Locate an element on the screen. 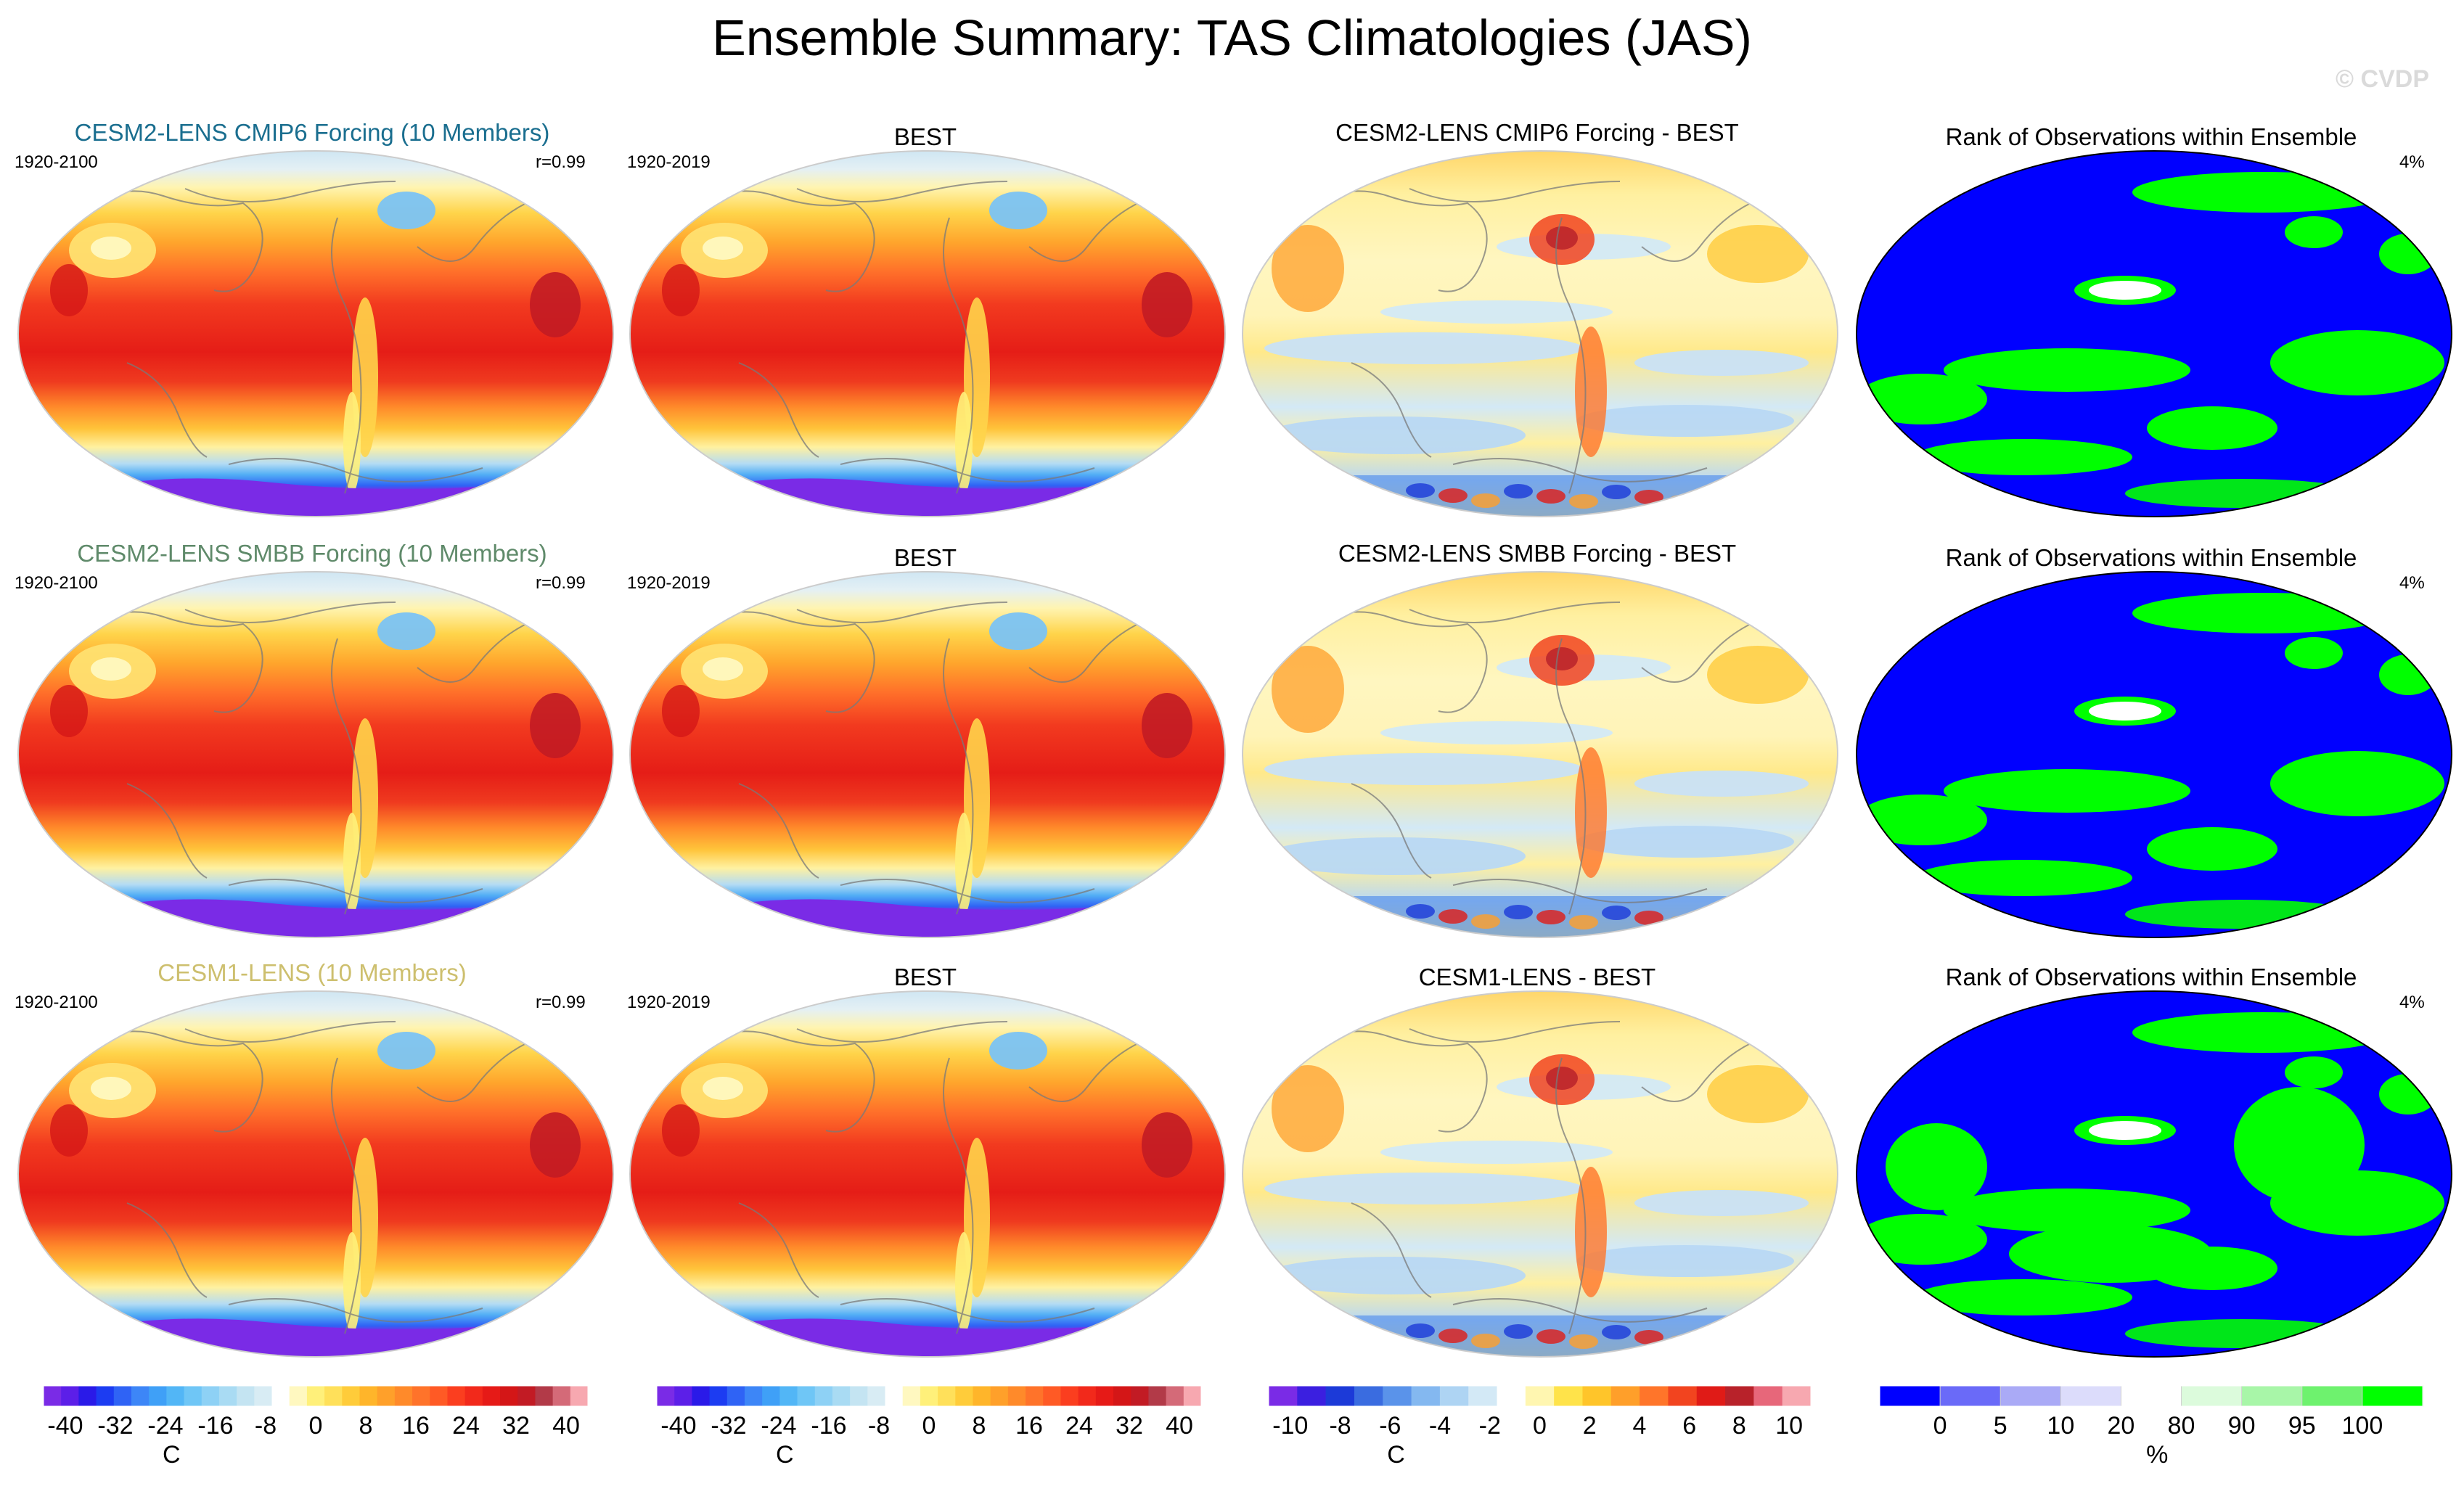 The width and height of the screenshot is (2464, 1486). obs-period-2: 1920-2019 is located at coordinates (669, 583).